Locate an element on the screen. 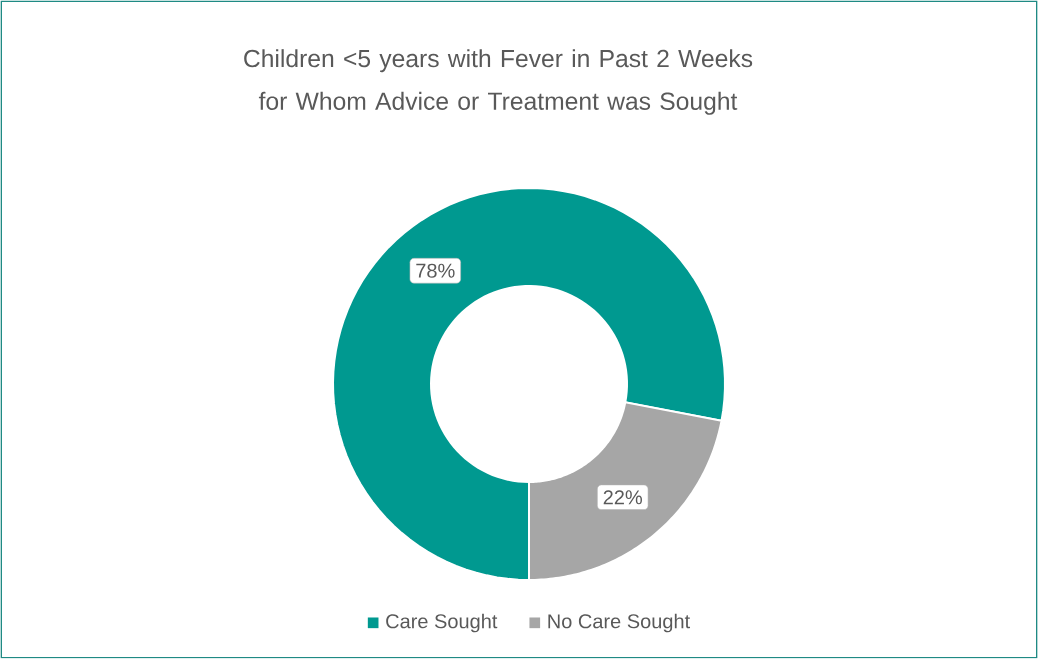 Image resolution: width=1038 pixels, height=659 pixels. data-label: 22% is located at coordinates (622, 497).